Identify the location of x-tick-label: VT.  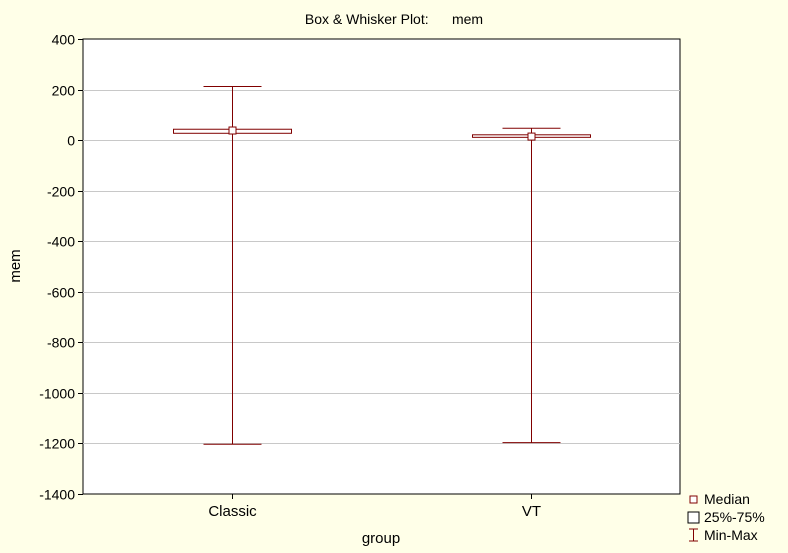
(531, 511).